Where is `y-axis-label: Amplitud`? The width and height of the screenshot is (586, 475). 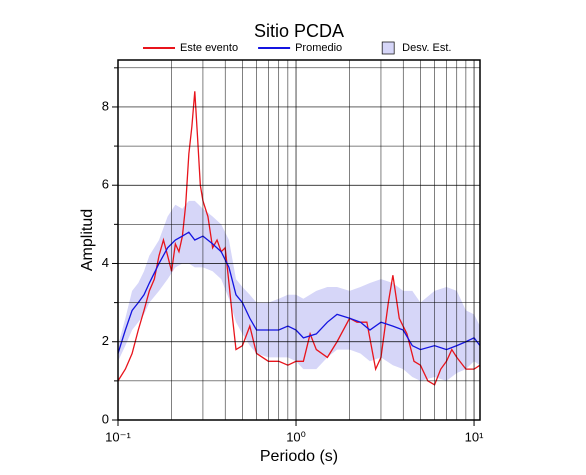 y-axis-label: Amplitud is located at coordinates (87, 240).